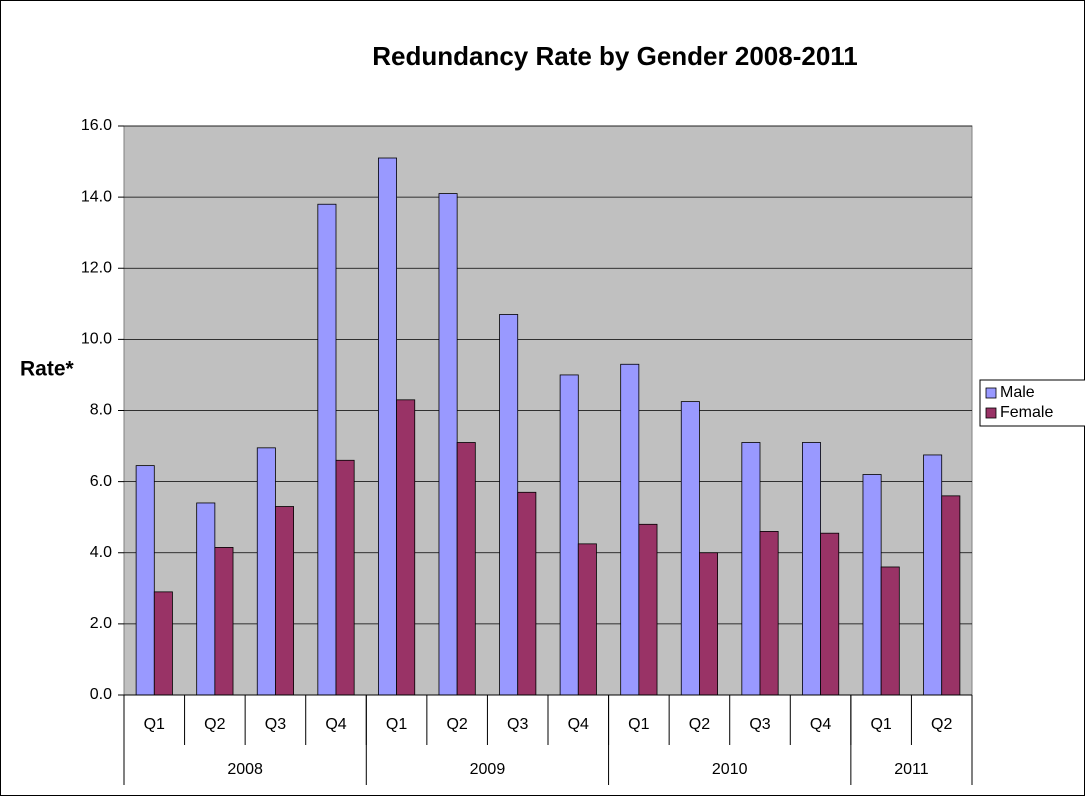  I want to click on y-tick-label: 8.0, so click(101, 410).